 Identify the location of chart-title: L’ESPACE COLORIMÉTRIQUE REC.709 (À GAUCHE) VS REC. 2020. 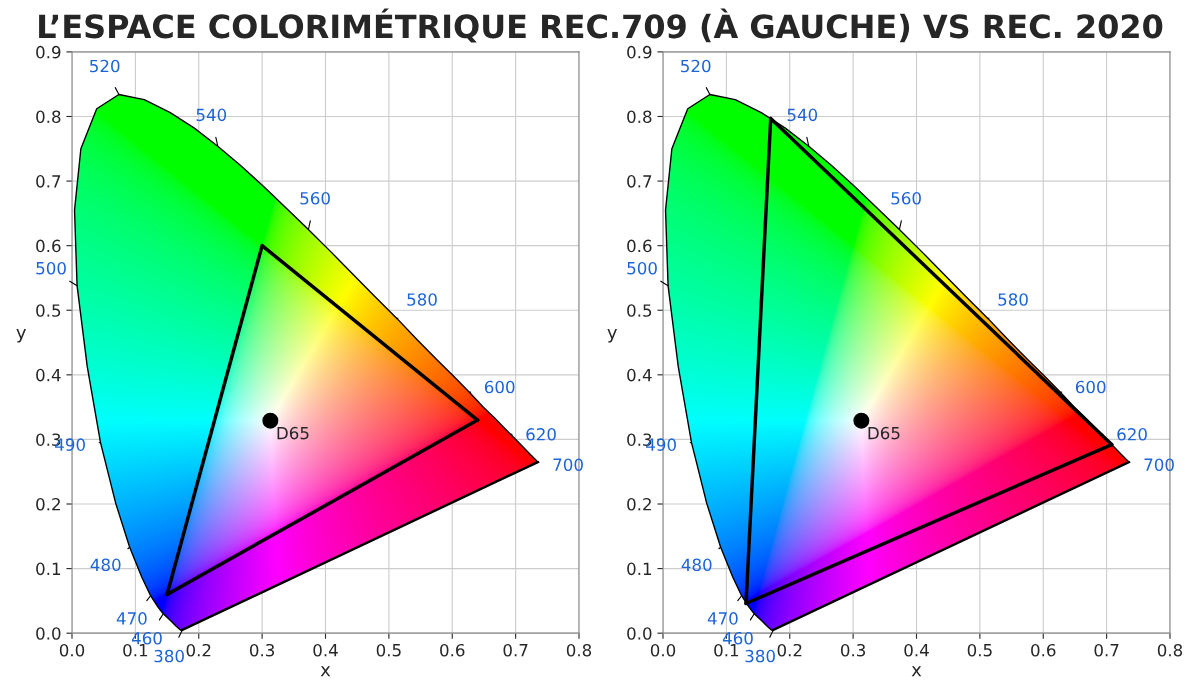
(601, 25).